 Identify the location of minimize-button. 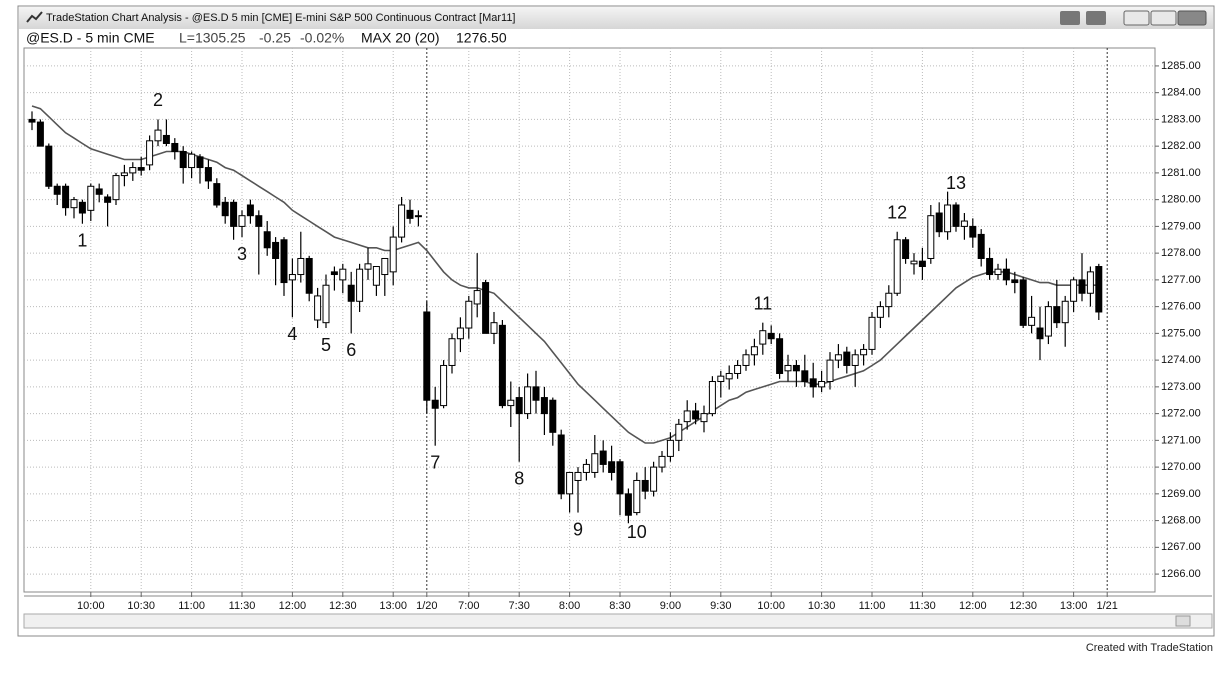
(1136, 18).